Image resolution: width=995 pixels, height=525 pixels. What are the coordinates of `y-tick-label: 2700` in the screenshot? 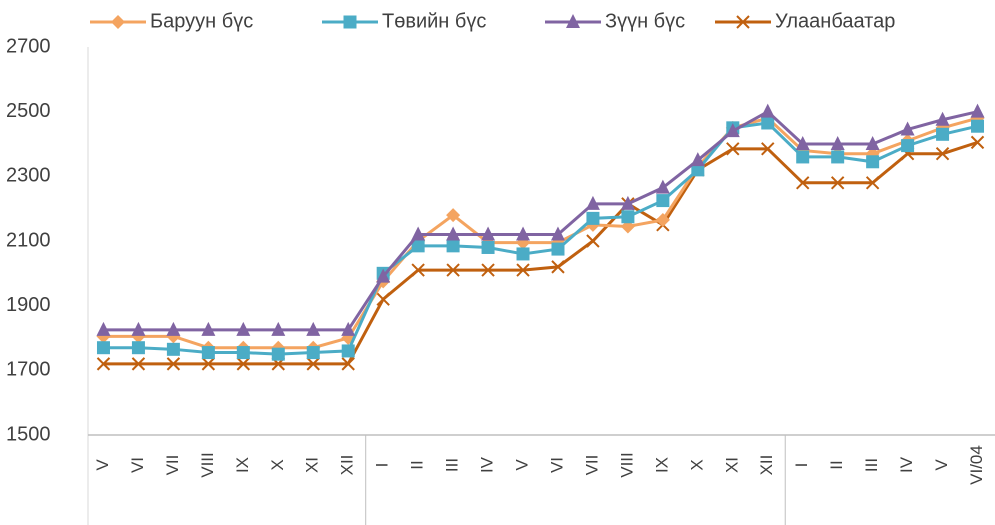 It's located at (28, 46).